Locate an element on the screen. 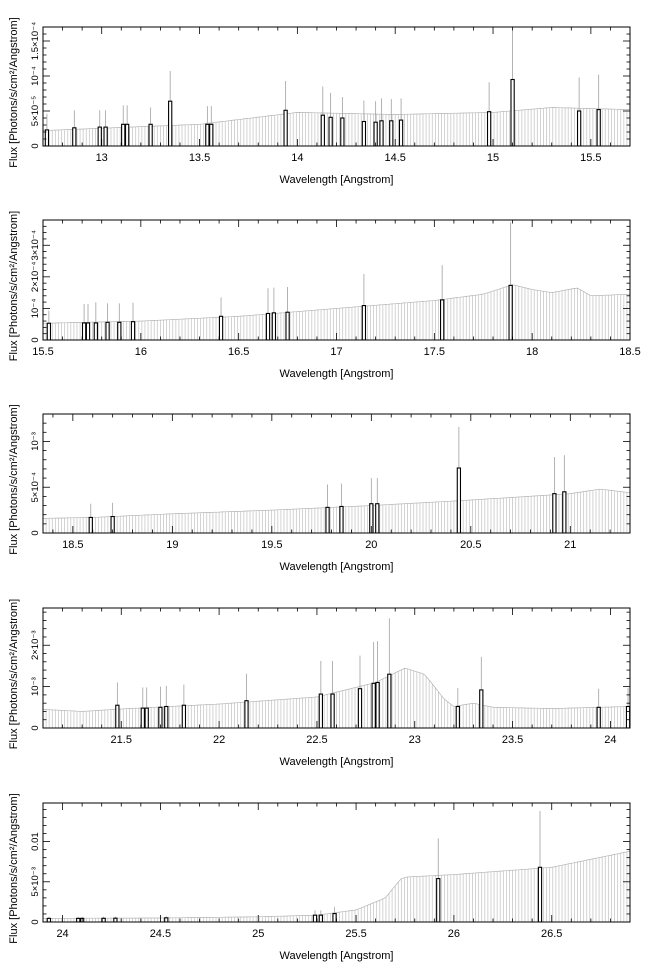 The height and width of the screenshot is (972, 652). y-tick-label: 5×10⁻⁵ is located at coordinates (35, 111).